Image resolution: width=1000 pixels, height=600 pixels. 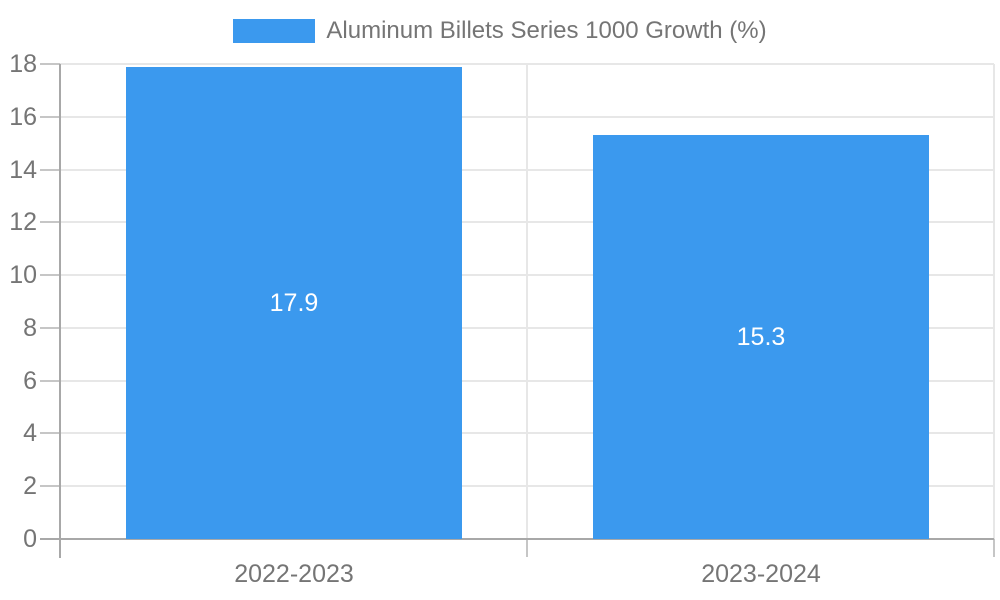 I want to click on y-axis-tick-label: 2, so click(x=30, y=486).